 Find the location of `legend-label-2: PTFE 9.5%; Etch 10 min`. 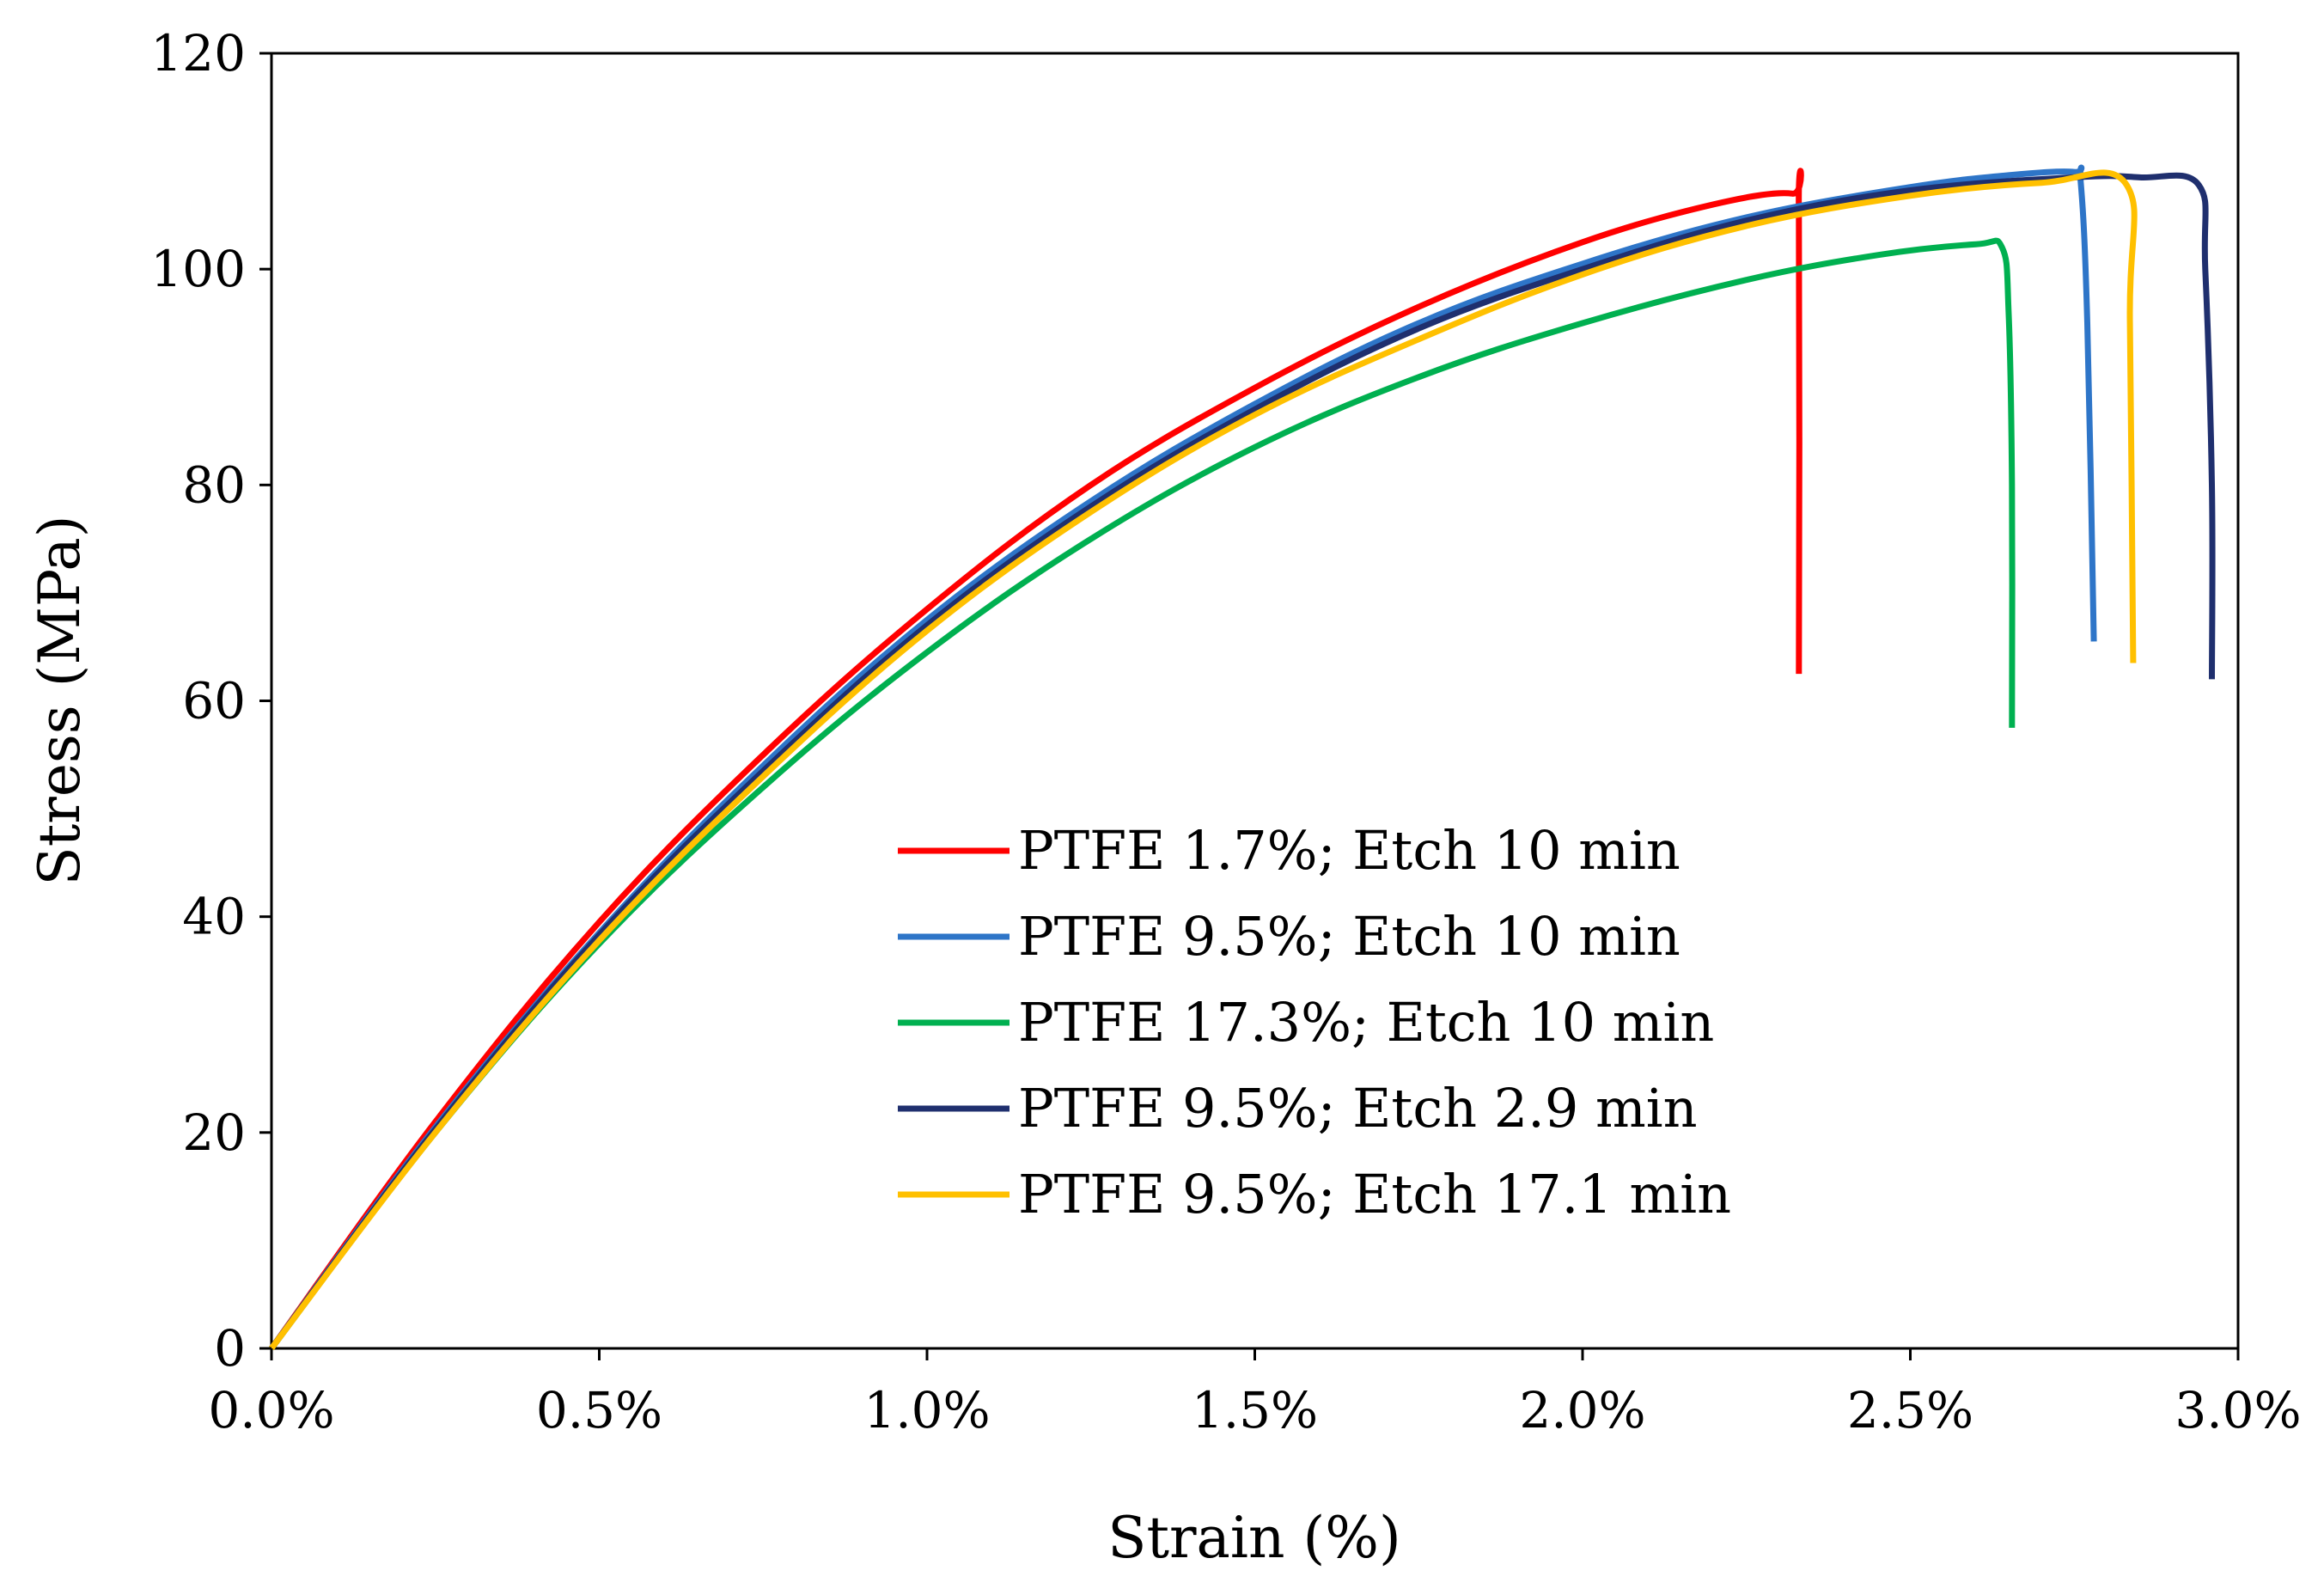

legend-label-2: PTFE 9.5%; Etch 10 min is located at coordinates (1349, 936).